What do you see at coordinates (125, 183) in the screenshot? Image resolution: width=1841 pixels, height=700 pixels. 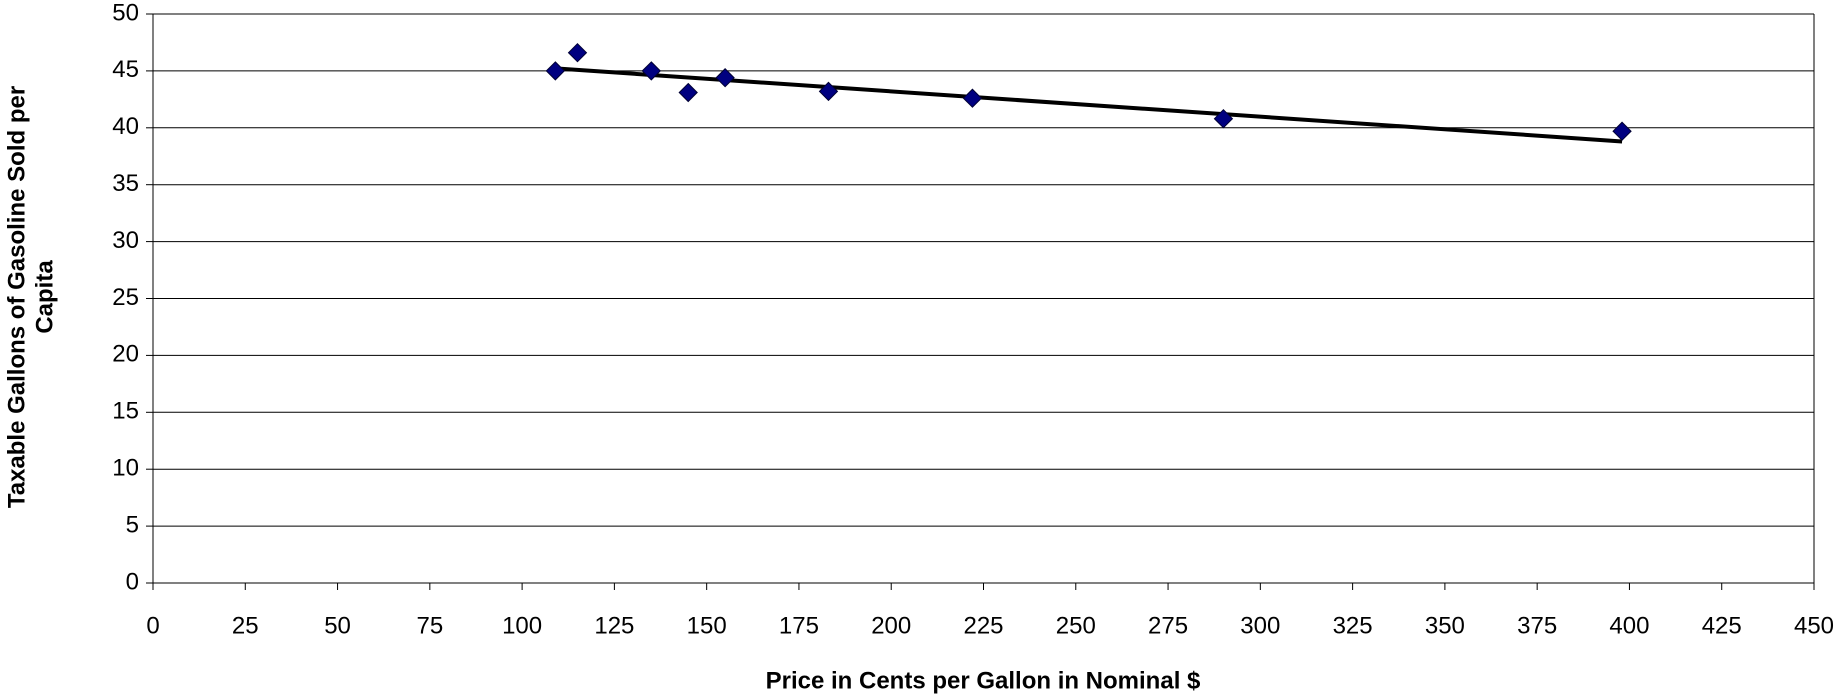 I see `y-tick-label: 35` at bounding box center [125, 183].